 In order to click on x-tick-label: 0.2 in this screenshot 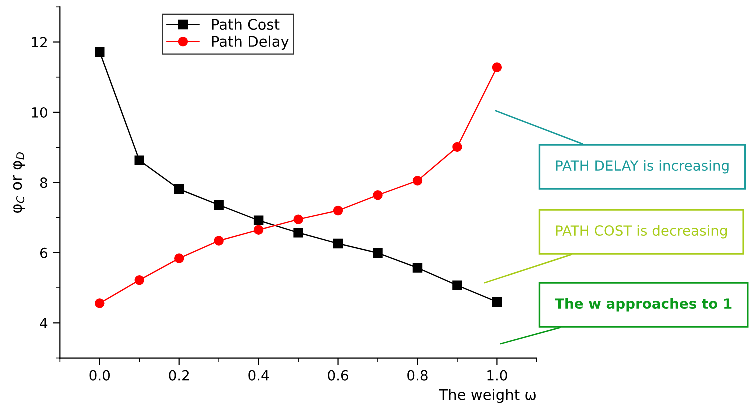, I will do `click(179, 375)`.